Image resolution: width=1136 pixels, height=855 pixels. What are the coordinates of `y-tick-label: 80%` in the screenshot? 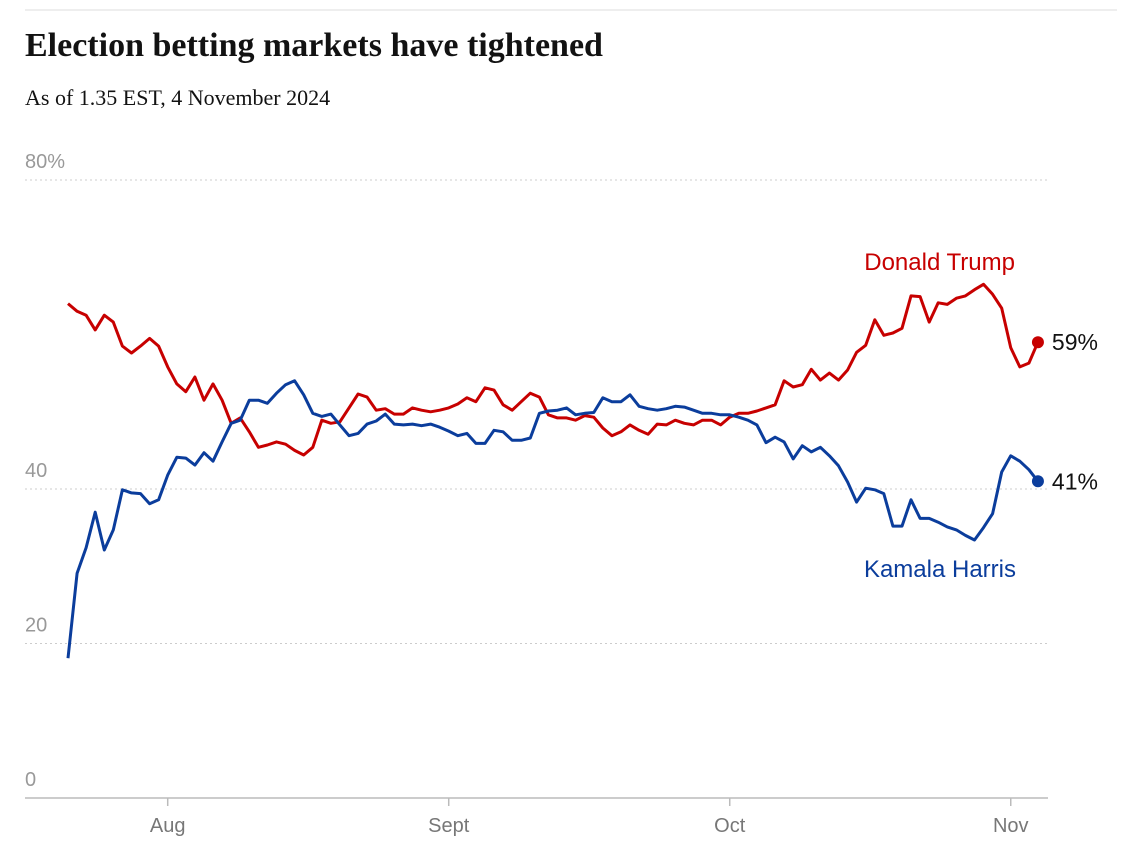 It's located at (45, 162).